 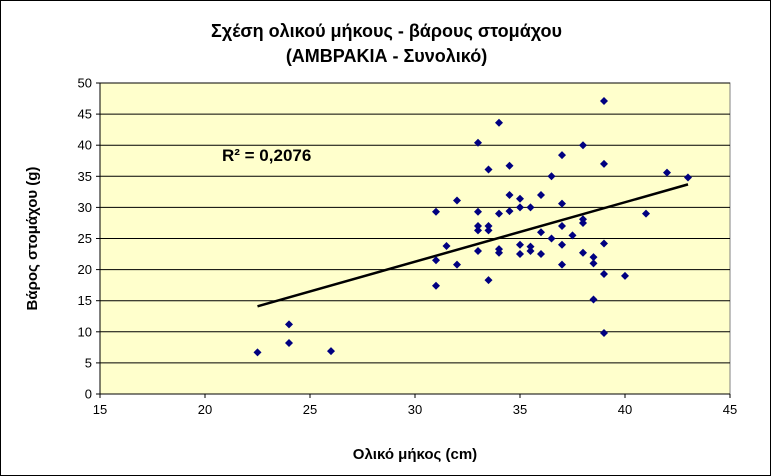 What do you see at coordinates (85, 114) in the screenshot?
I see `y-tick-label: 45` at bounding box center [85, 114].